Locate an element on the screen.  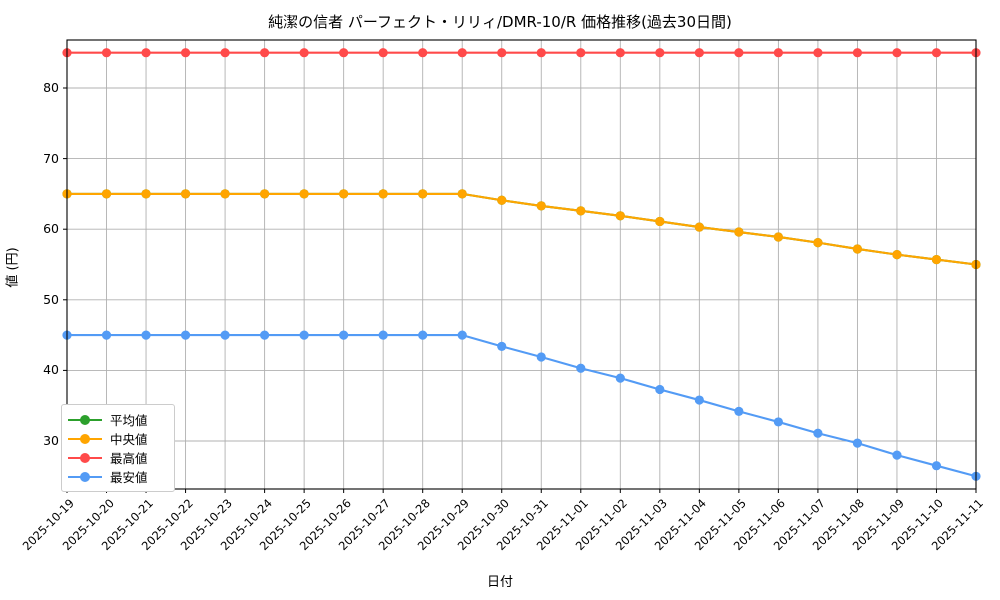
y-axis-label: 値 (円) is located at coordinates (13, 267).